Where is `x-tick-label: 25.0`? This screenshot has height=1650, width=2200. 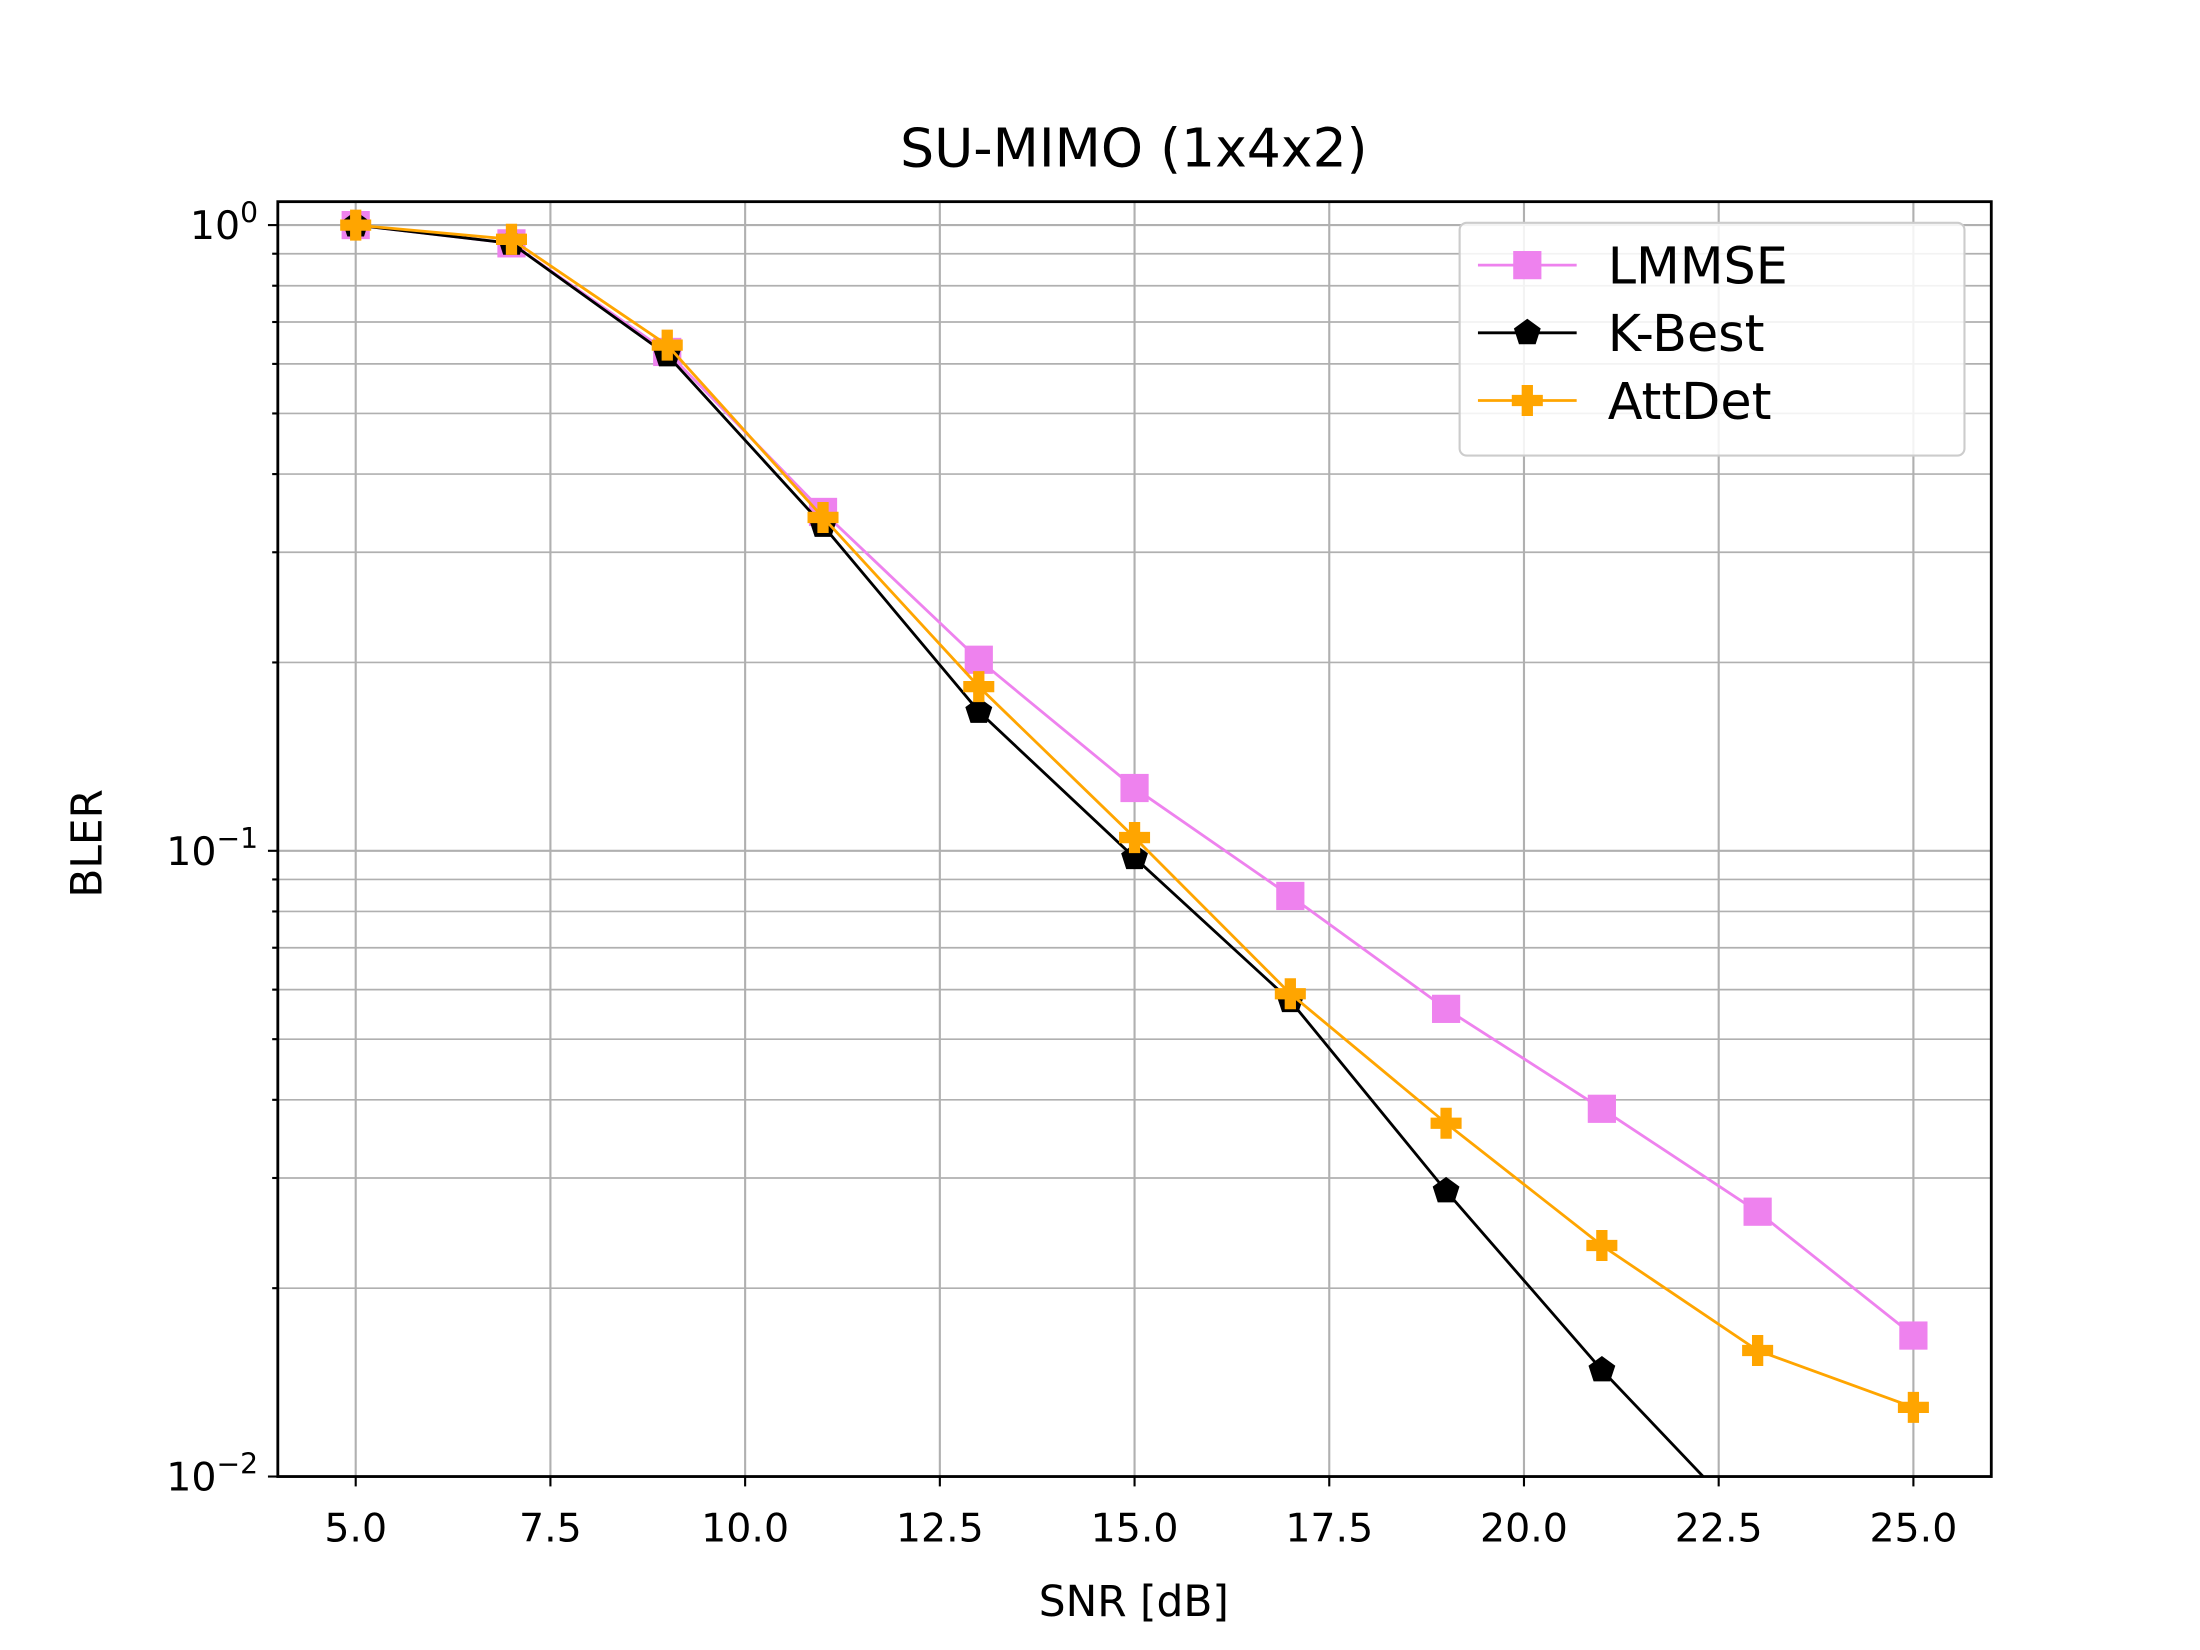
x-tick-label: 25.0 is located at coordinates (1913, 1528).